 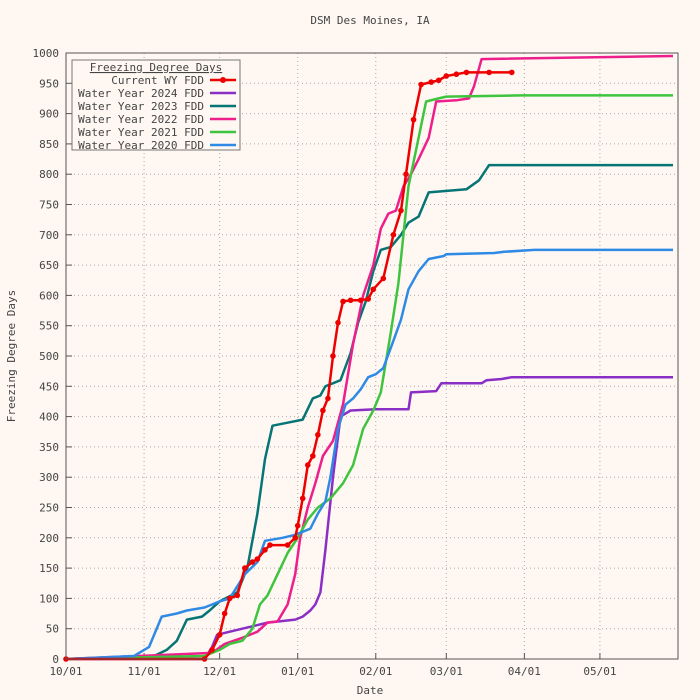 I want to click on x-axis-label: Date, so click(x=370, y=690).